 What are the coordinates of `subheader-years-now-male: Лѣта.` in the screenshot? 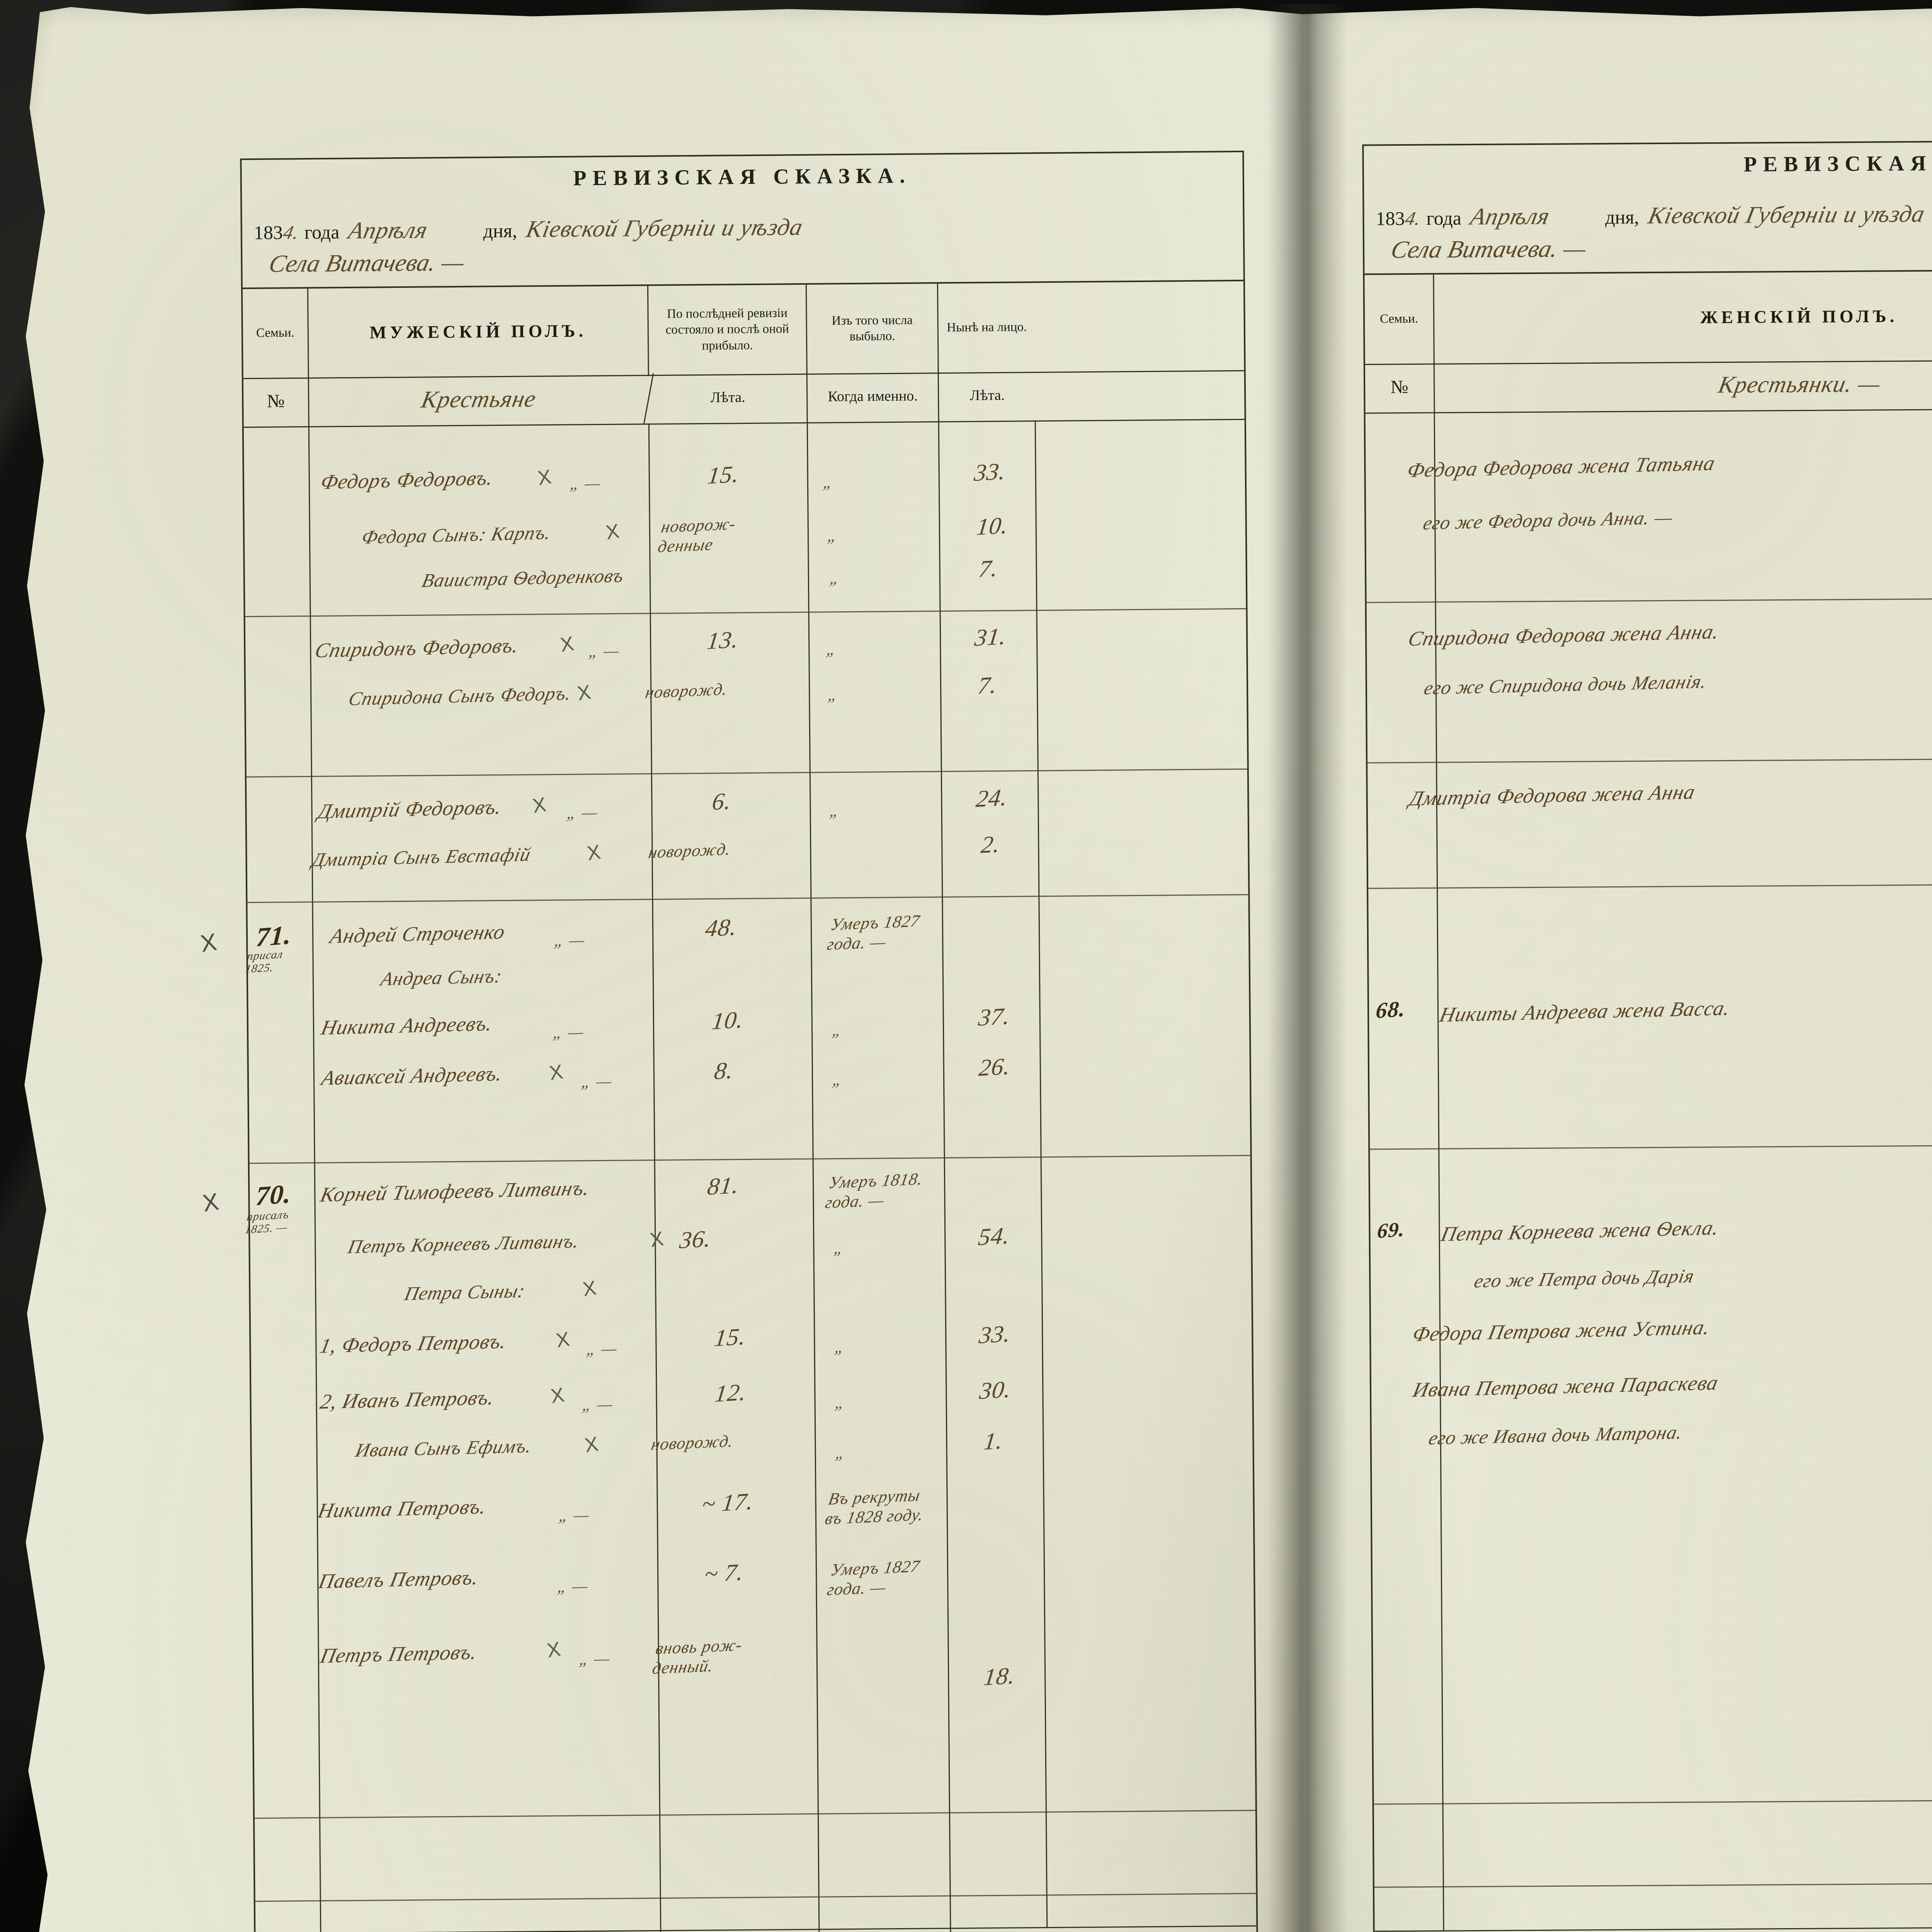 It's located at (988, 396).